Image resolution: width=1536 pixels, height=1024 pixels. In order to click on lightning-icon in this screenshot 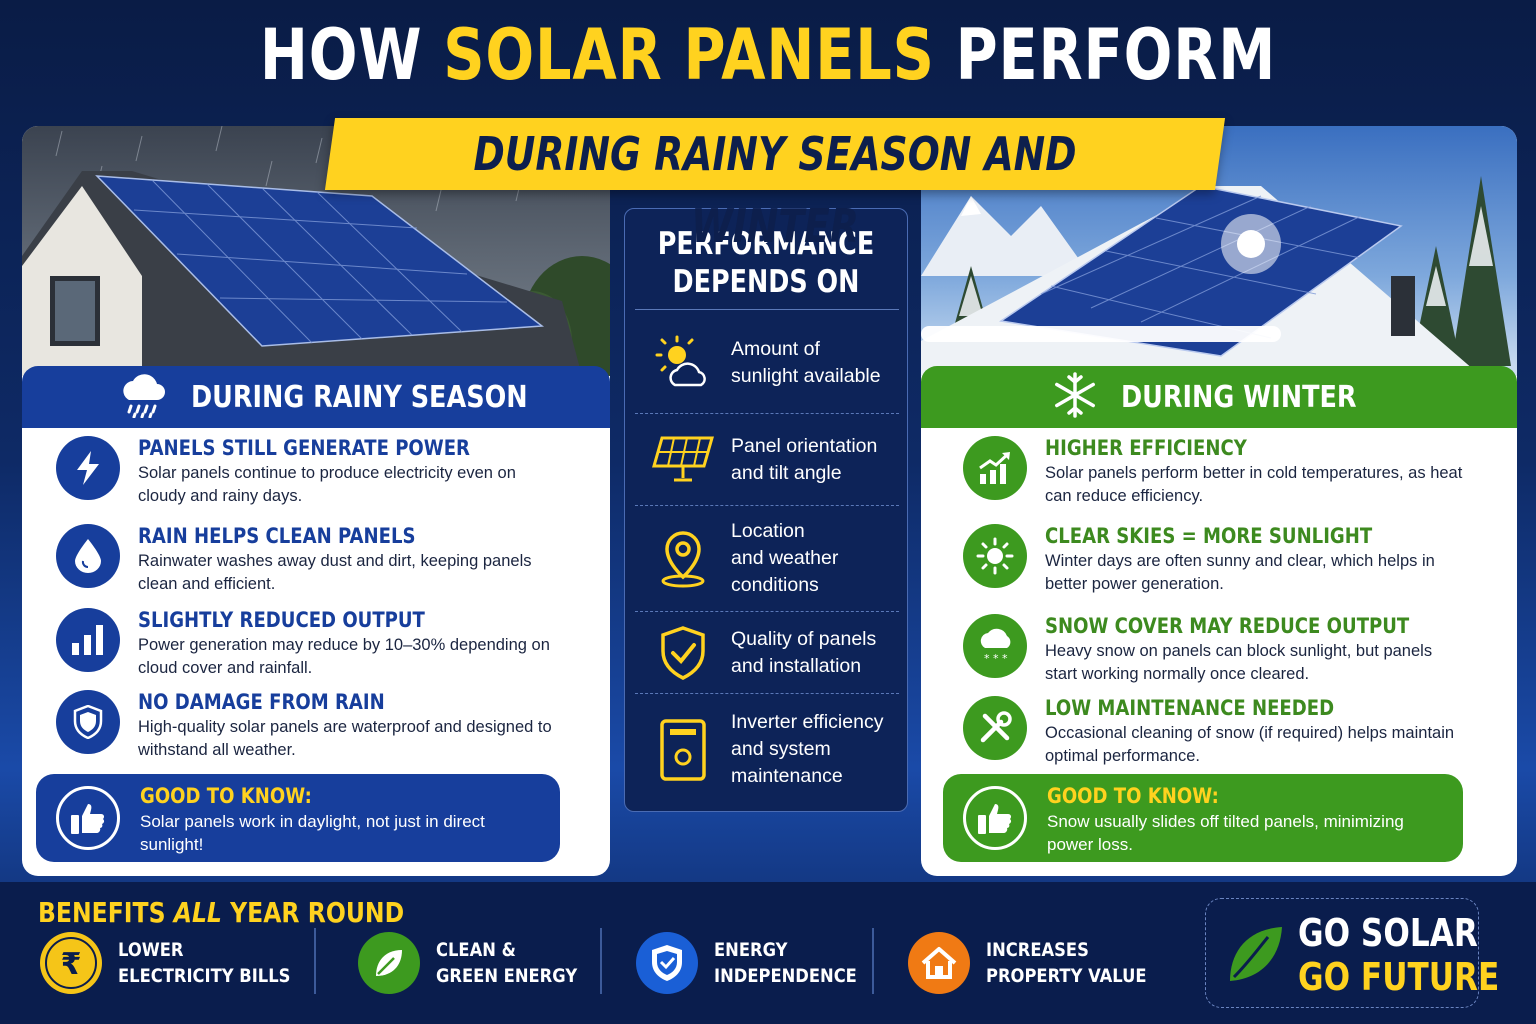, I will do `click(88, 468)`.